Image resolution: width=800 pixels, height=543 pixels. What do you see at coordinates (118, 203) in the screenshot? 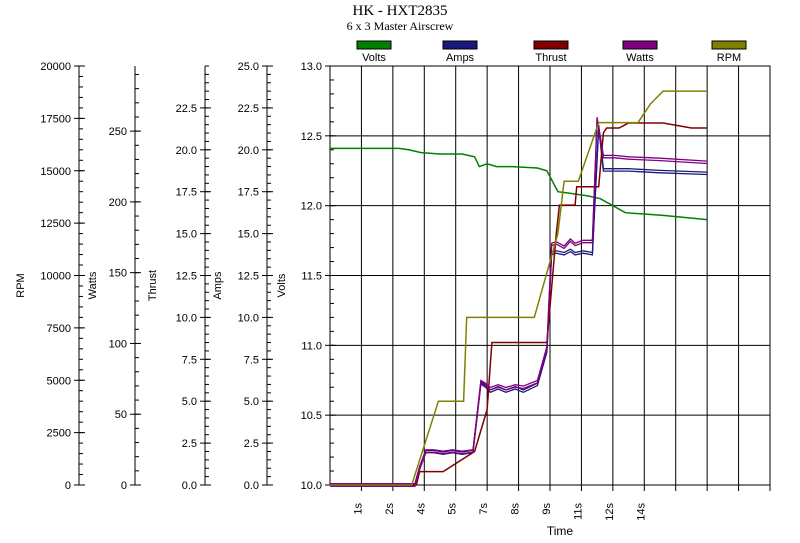
I see `watts-tick-label: 200` at bounding box center [118, 203].